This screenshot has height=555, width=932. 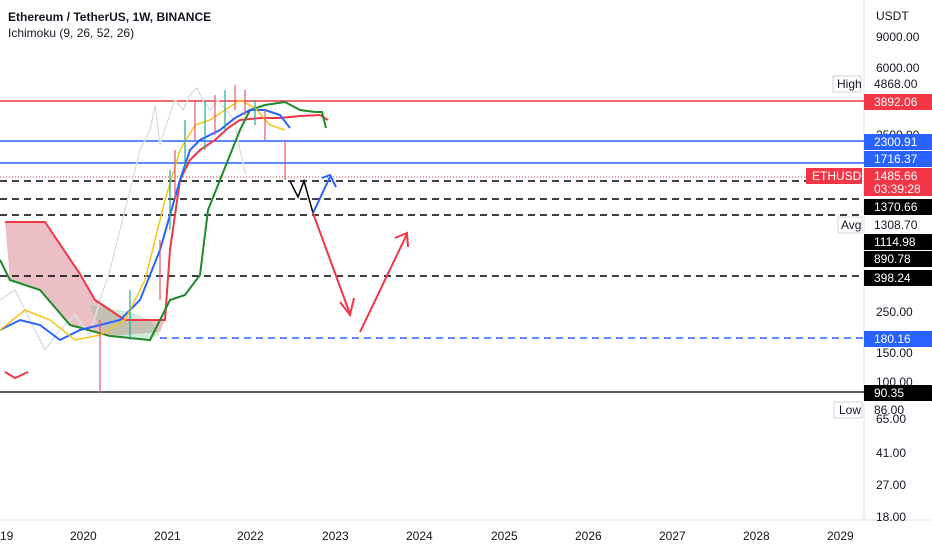 I want to click on red-level-tag: 3892.06, so click(x=896, y=102).